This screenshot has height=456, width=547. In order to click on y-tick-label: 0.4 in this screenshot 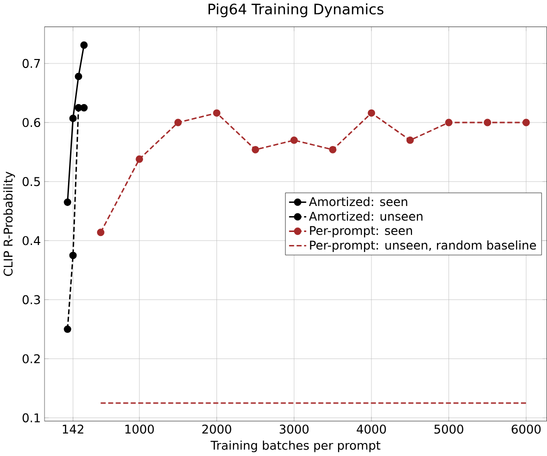, I will do `click(31, 241)`.